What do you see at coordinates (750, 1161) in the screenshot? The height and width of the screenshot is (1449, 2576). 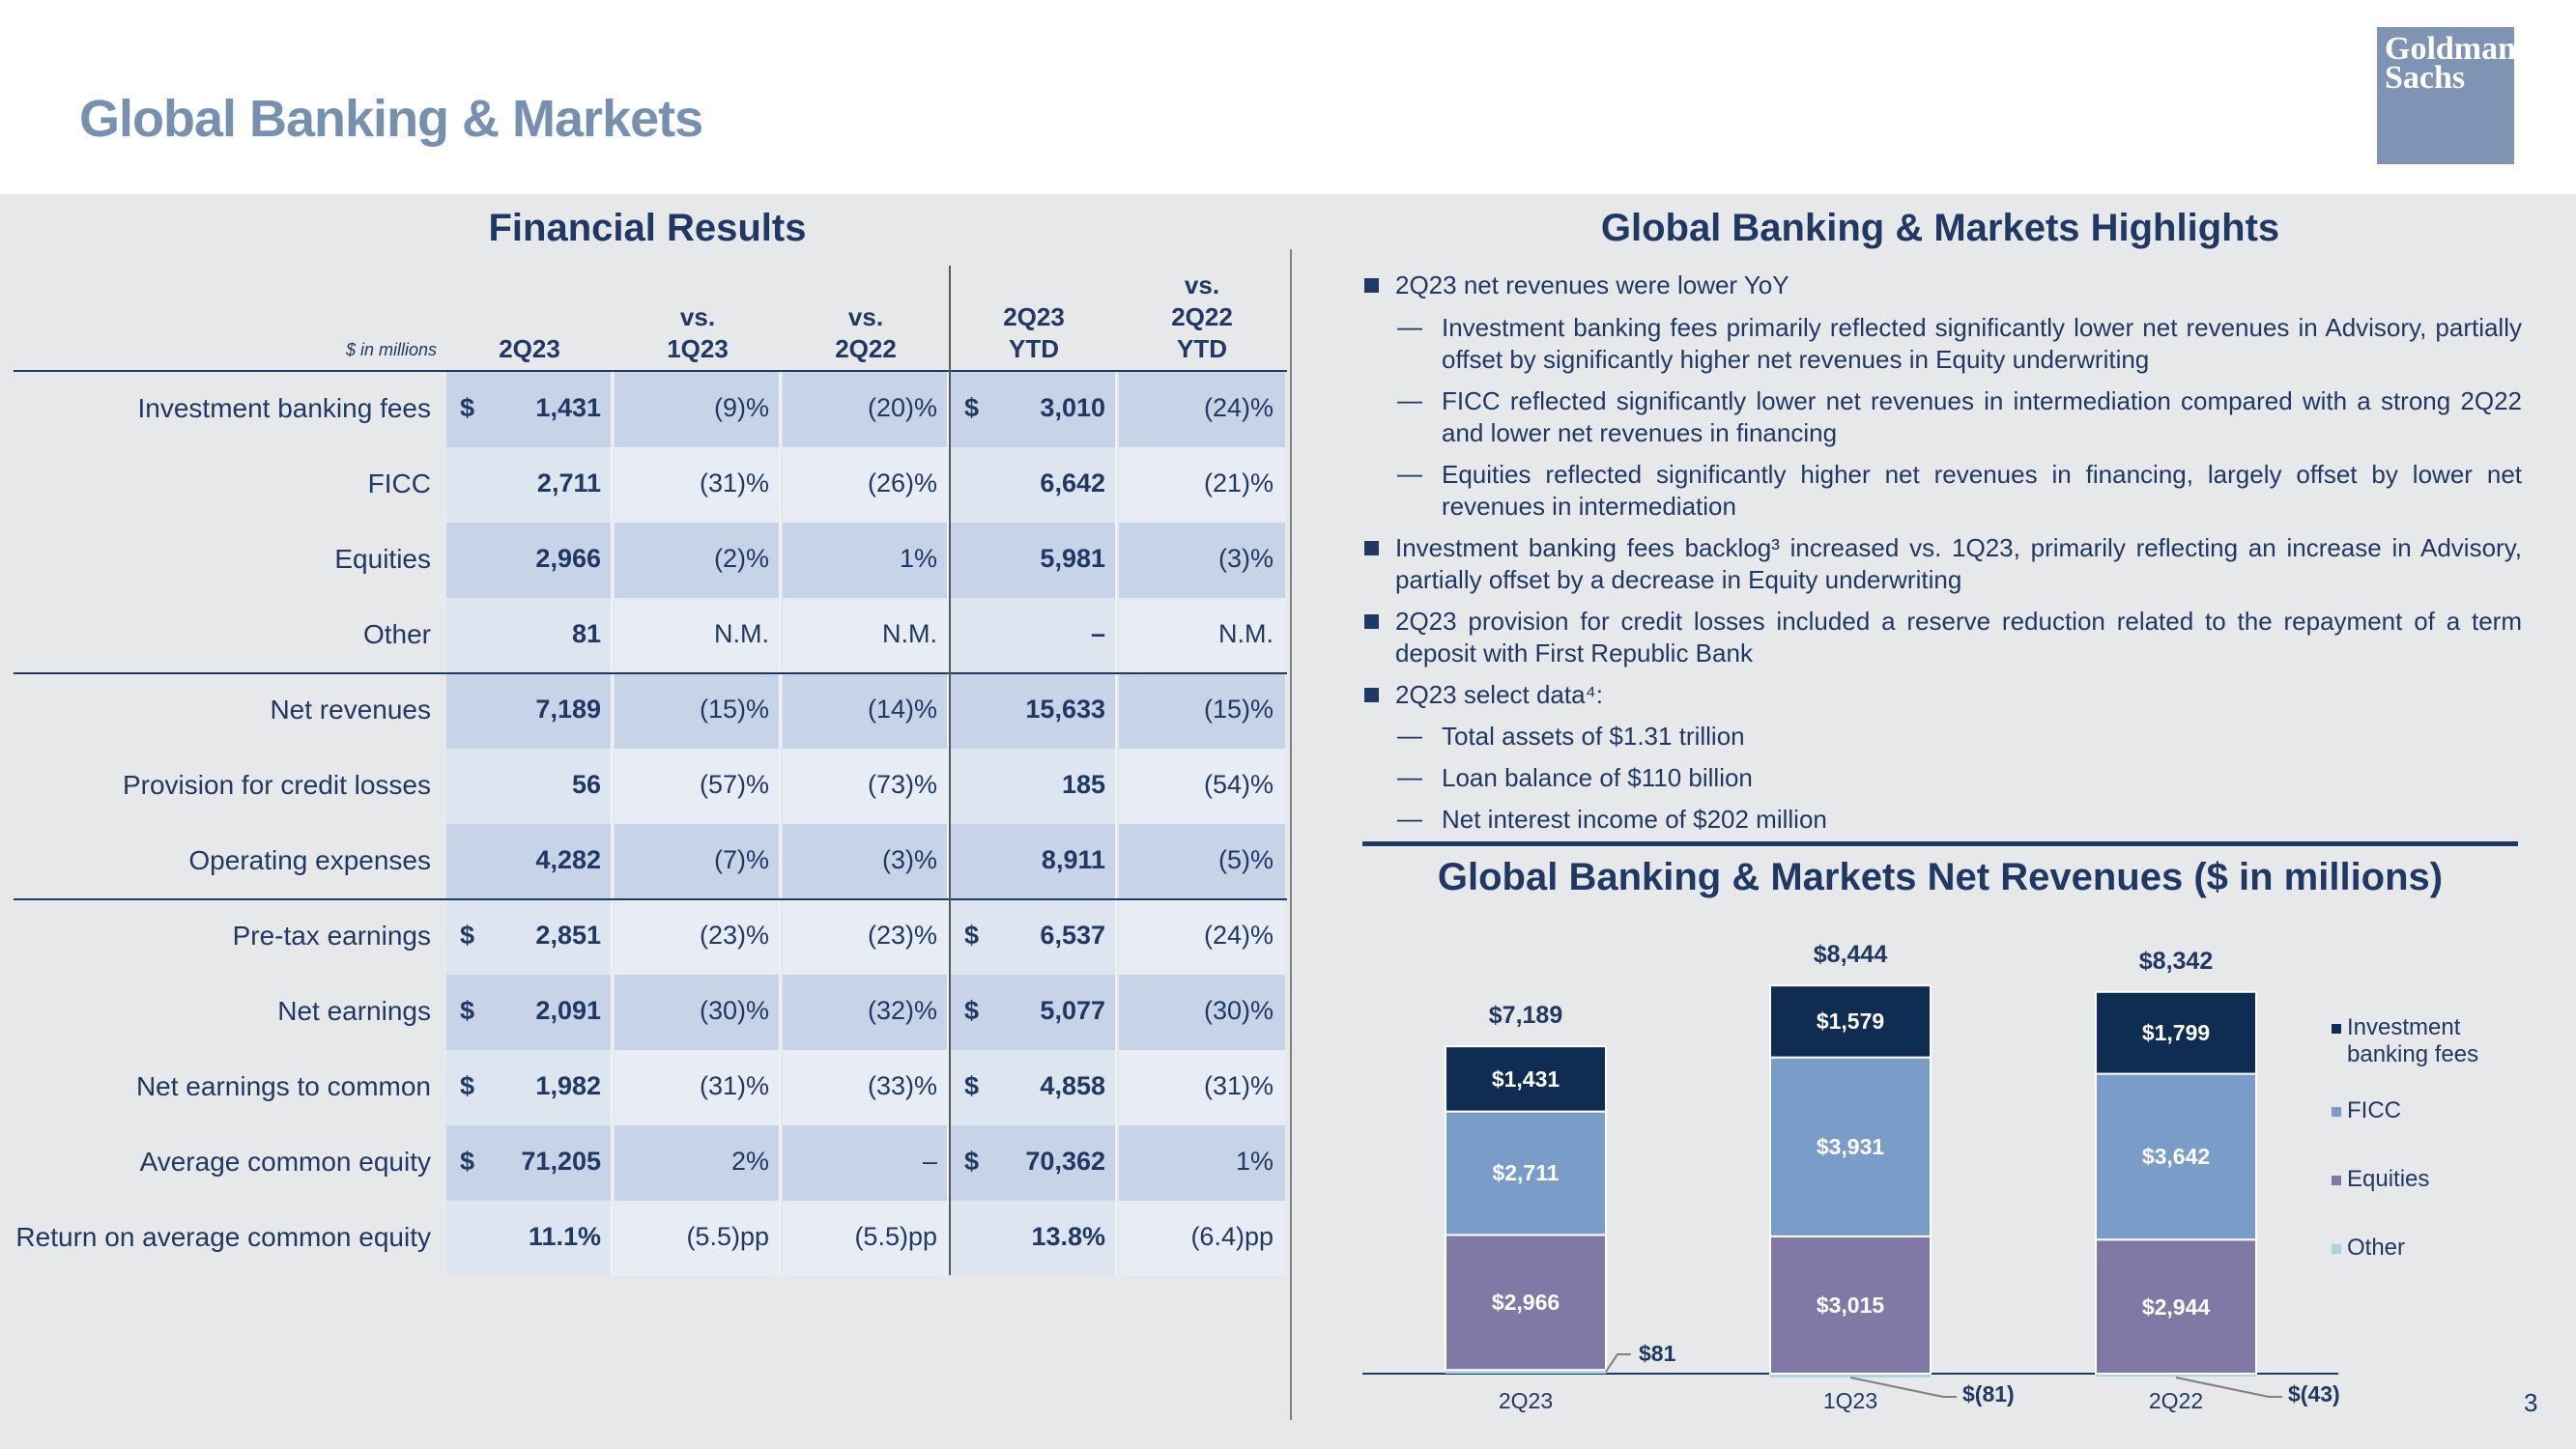 I see `cell-value: 2%` at bounding box center [750, 1161].